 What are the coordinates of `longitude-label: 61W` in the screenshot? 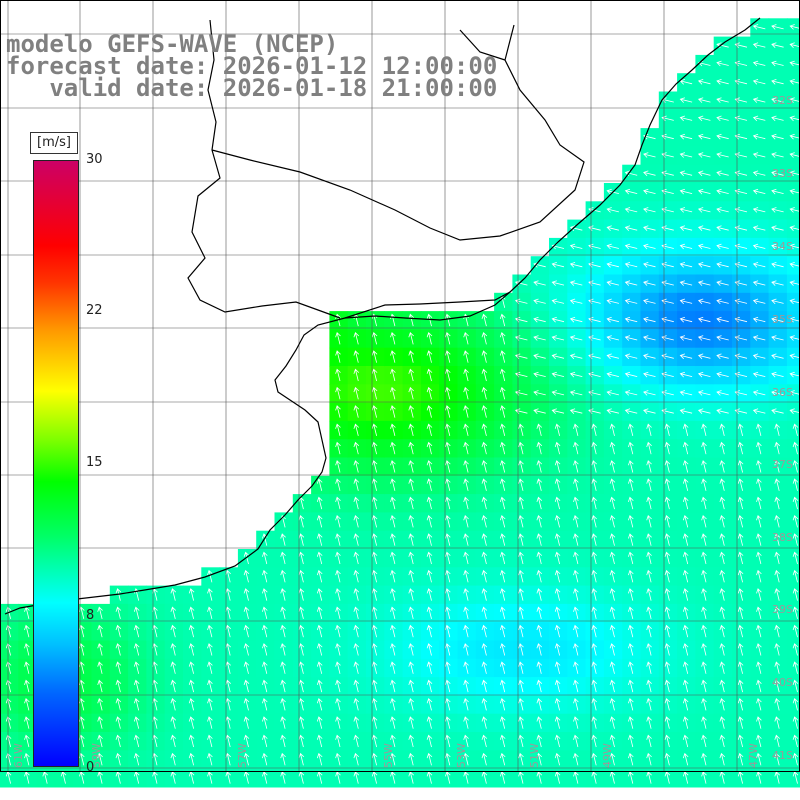 It's located at (18, 755).